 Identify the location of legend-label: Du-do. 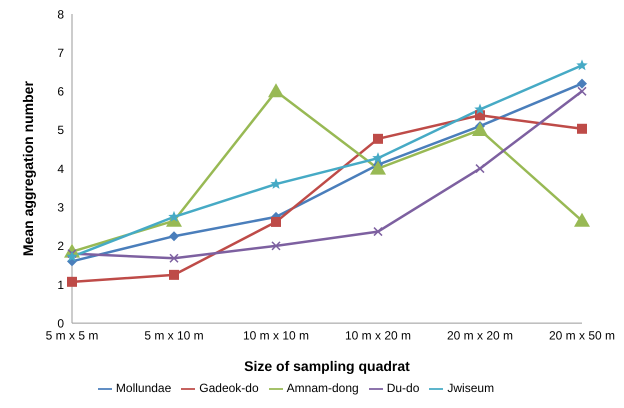
(403, 388).